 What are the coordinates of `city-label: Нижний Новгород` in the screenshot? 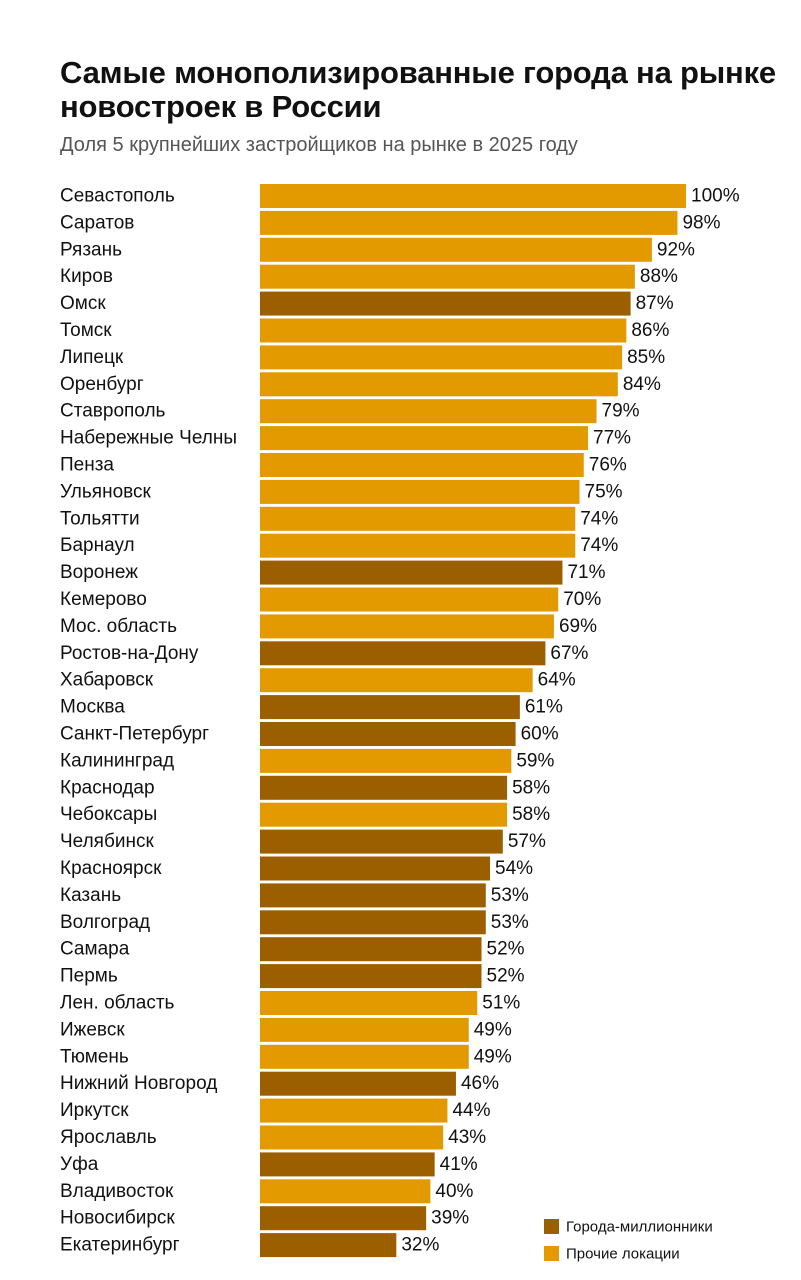 It's located at (138, 1083).